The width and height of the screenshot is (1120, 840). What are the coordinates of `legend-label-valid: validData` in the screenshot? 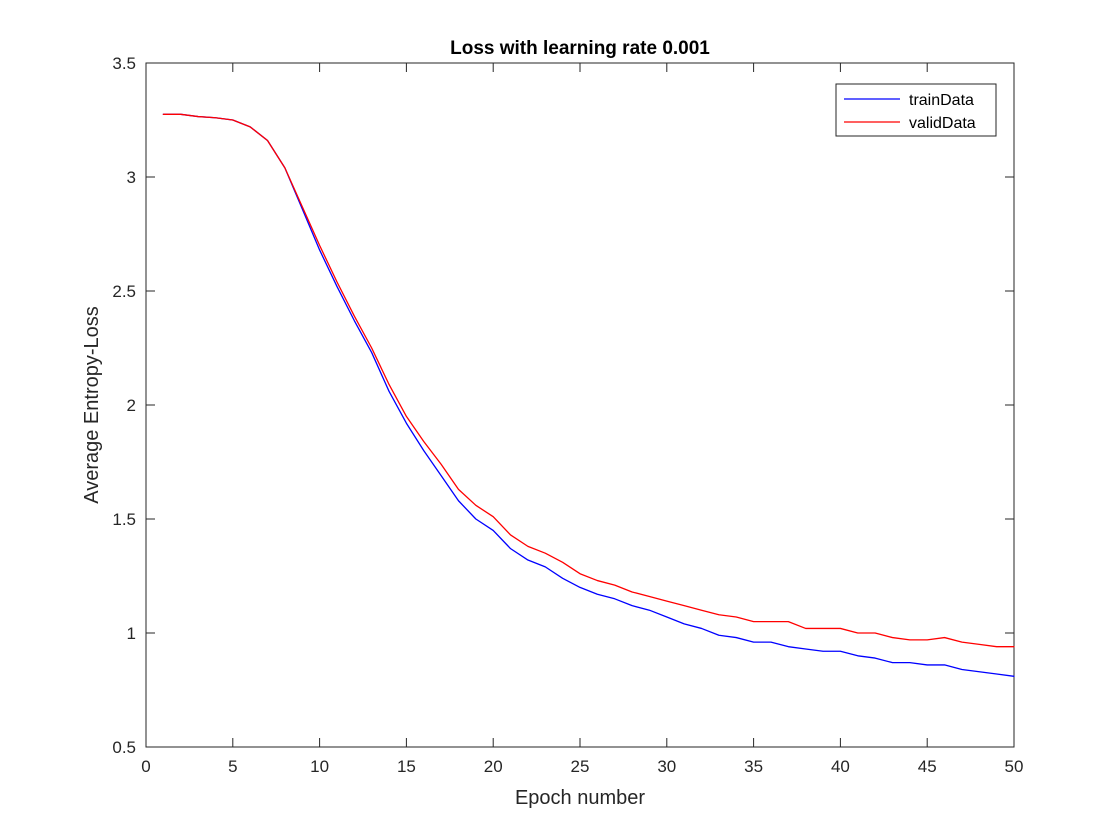 It's located at (942, 123).